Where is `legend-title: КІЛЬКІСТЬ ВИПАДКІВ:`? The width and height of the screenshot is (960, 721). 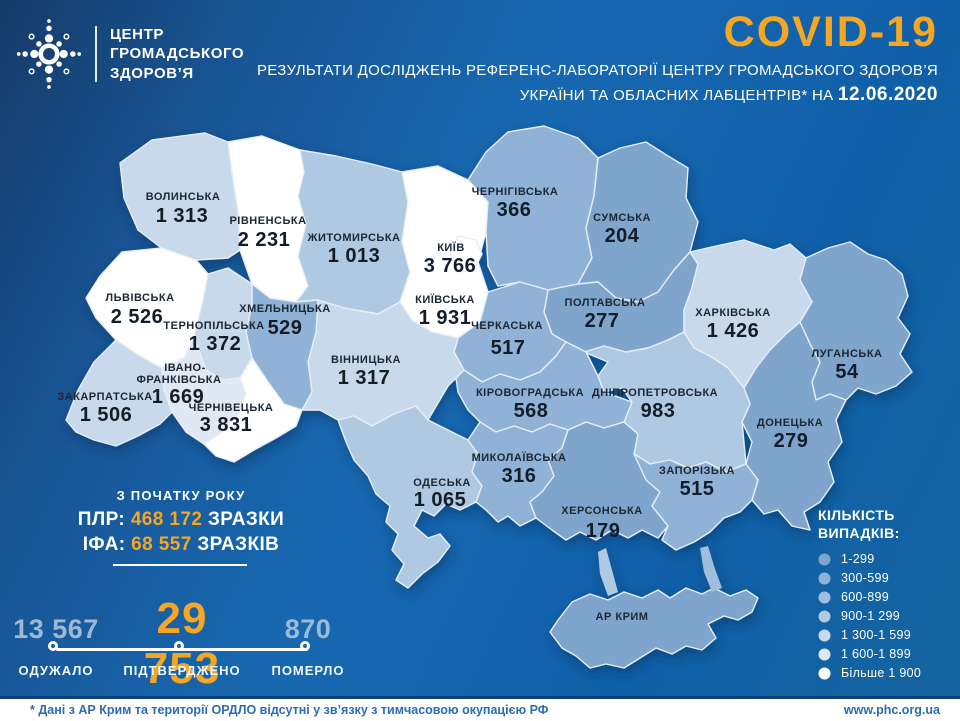
legend-title: КІЛЬКІСТЬ ВИПАДКІВ: is located at coordinates (859, 524).